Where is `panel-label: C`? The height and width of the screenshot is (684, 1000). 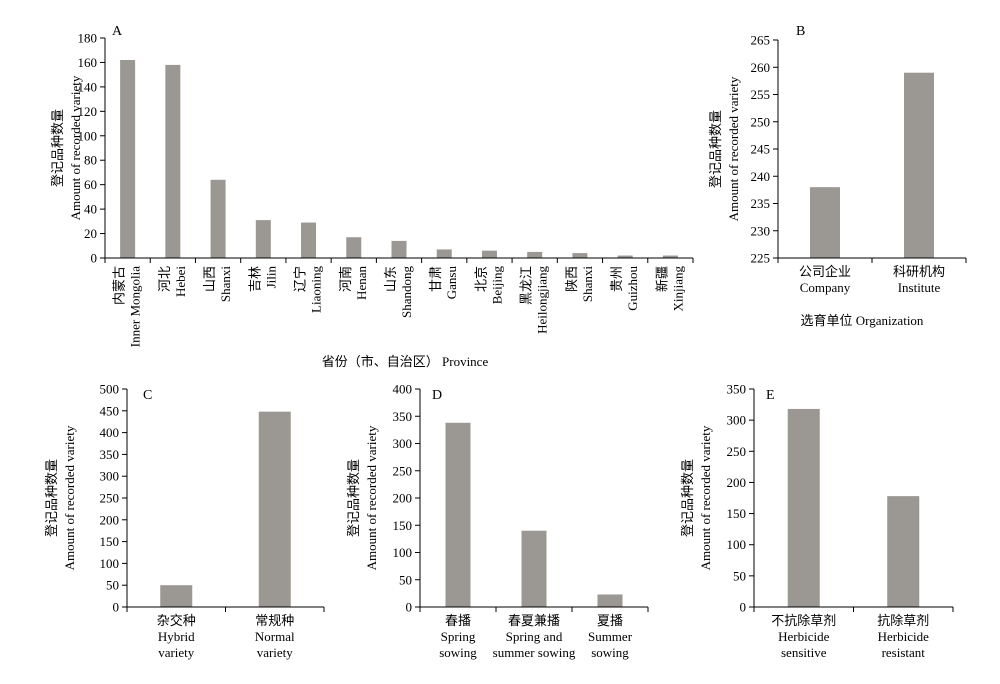
panel-label: C is located at coordinates (147, 395).